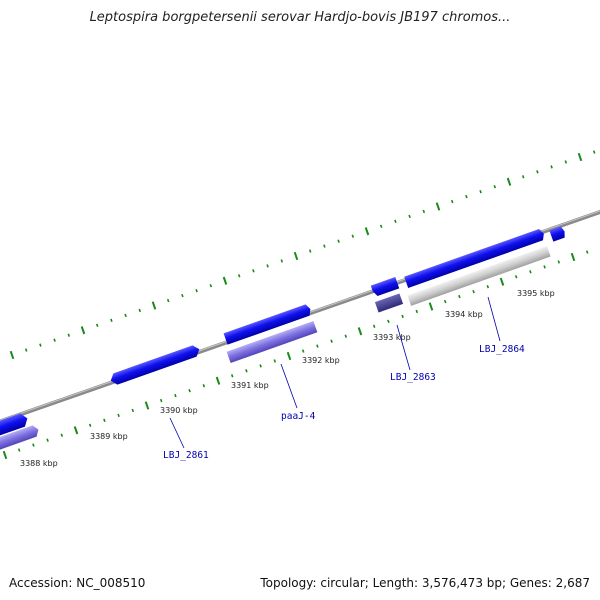 Image resolution: width=600 pixels, height=600 pixels. I want to click on gene-label-lbj2863: LBJ_2863, so click(413, 377).